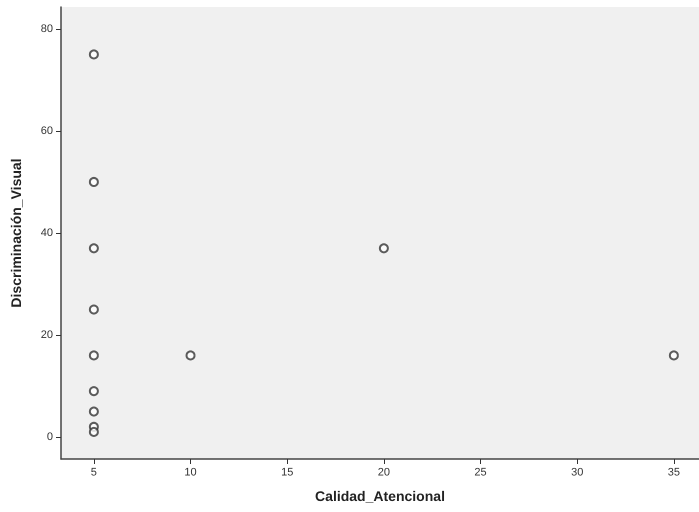 This screenshot has height=512, width=699. Describe the element at coordinates (46, 233) in the screenshot. I see `y-tick-label: 40` at that location.